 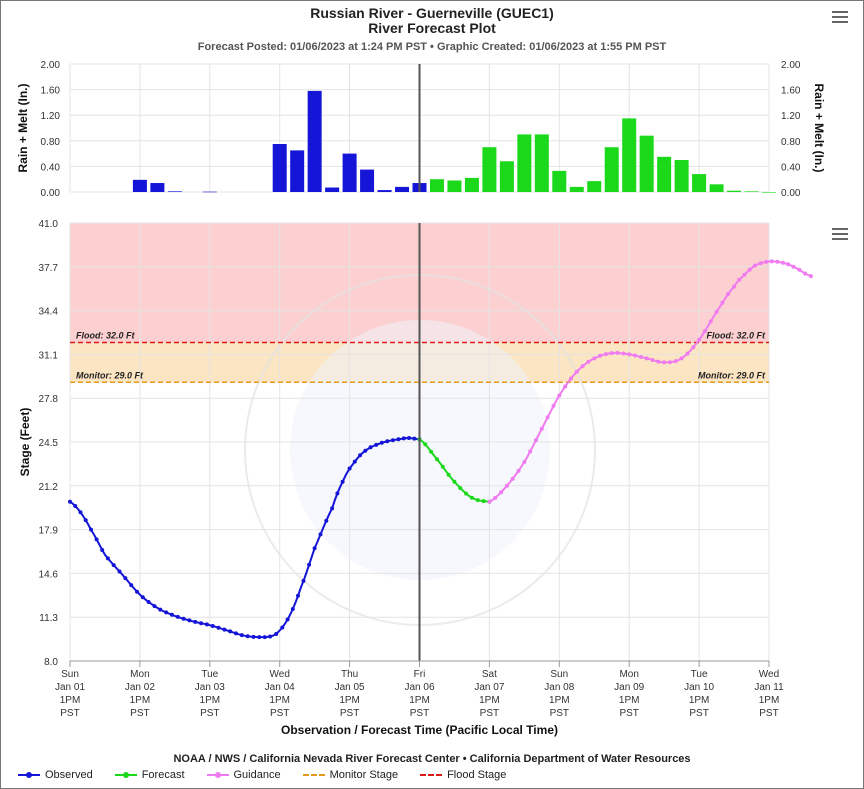 I want to click on legend-forecast: Forecast, so click(x=149, y=775).